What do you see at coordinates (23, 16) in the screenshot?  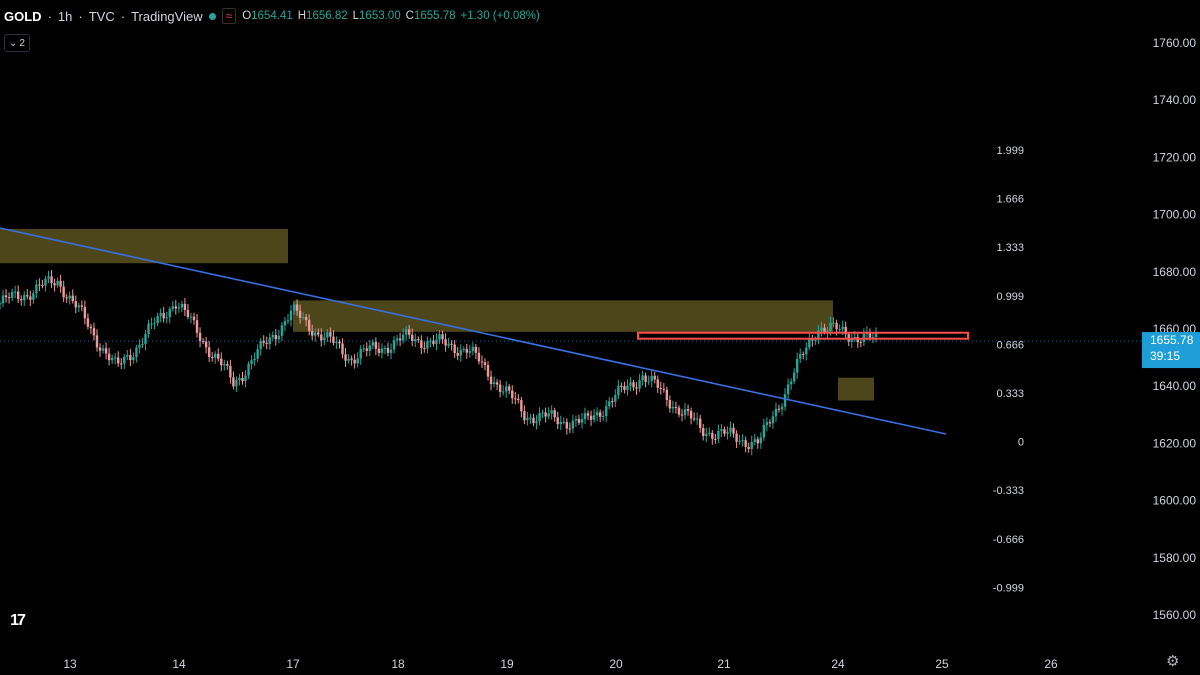 I see `symbol-name: GOLD` at bounding box center [23, 16].